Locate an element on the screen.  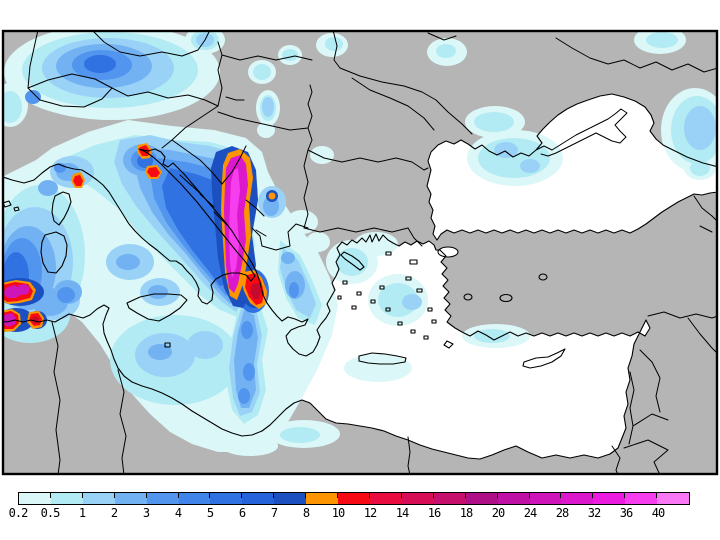
legend-tick-label: 0.5 is located at coordinates (50, 513).